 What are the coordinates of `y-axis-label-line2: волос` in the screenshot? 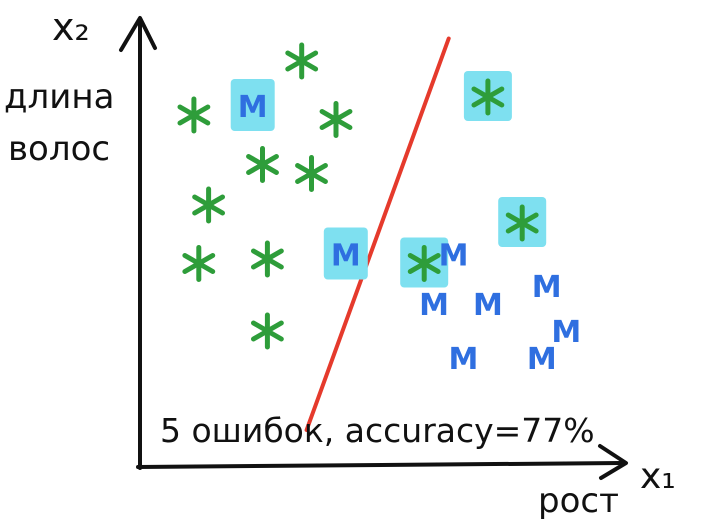 It's located at (59, 149).